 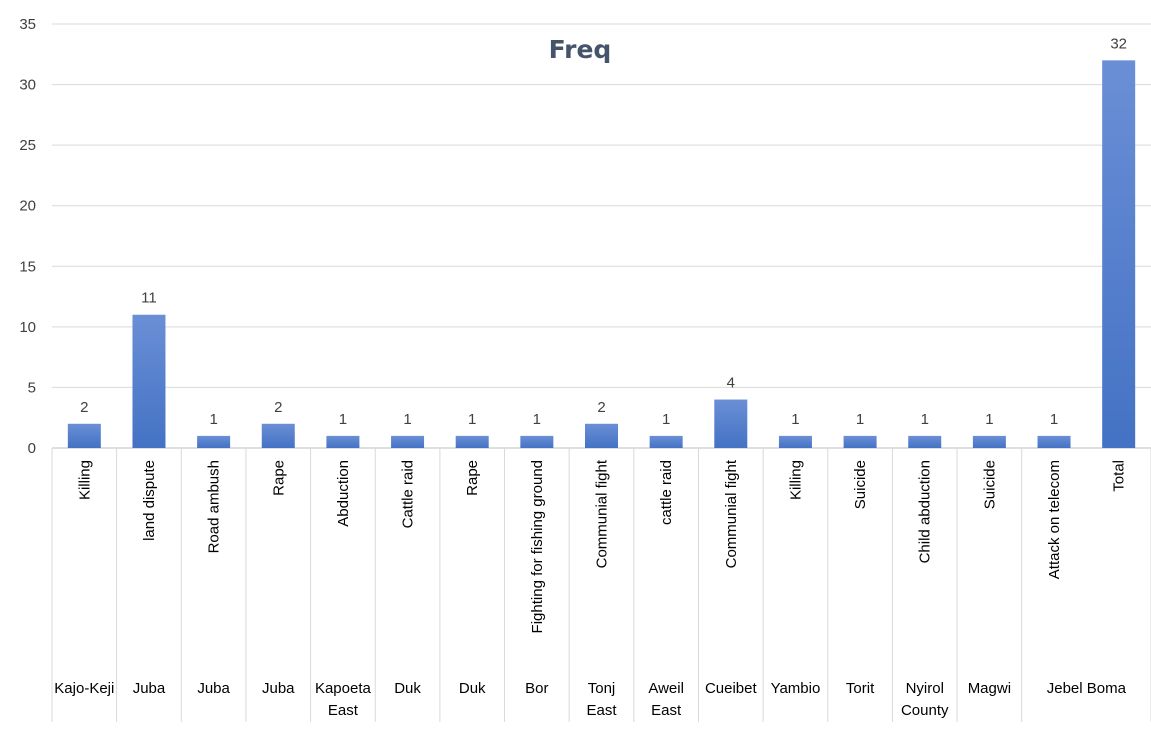 I want to click on group-label: Tonj, so click(x=602, y=688).